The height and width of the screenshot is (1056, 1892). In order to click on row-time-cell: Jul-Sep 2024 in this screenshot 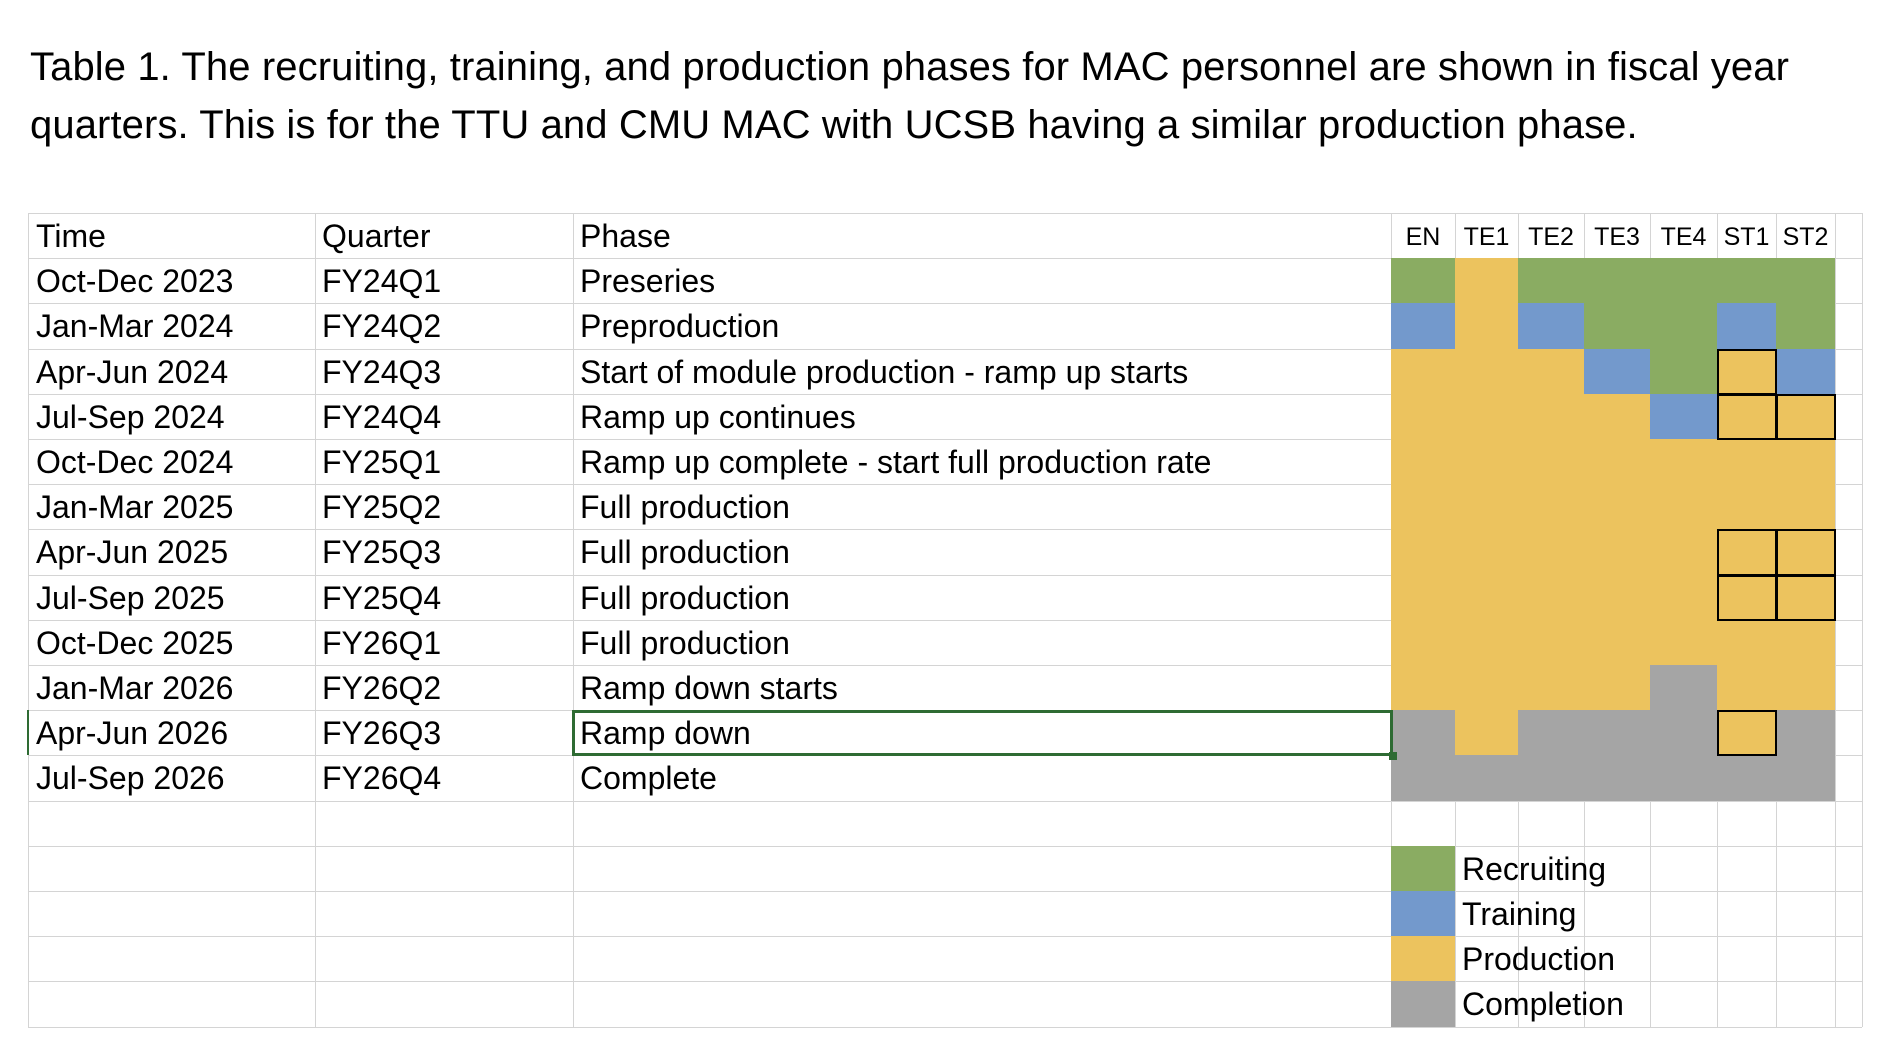, I will do `click(130, 416)`.